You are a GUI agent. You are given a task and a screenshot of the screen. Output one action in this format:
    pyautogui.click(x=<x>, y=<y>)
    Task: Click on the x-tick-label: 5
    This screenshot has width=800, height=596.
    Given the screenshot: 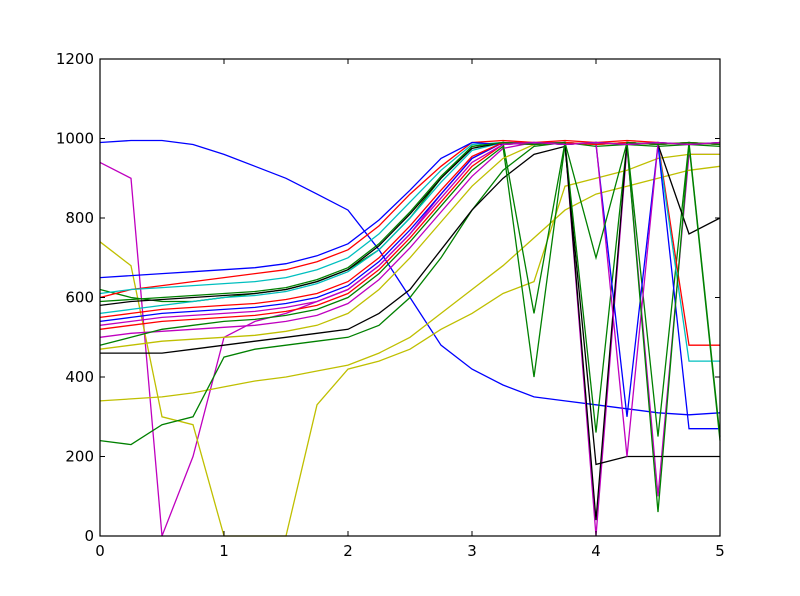 What is the action you would take?
    pyautogui.click(x=720, y=551)
    